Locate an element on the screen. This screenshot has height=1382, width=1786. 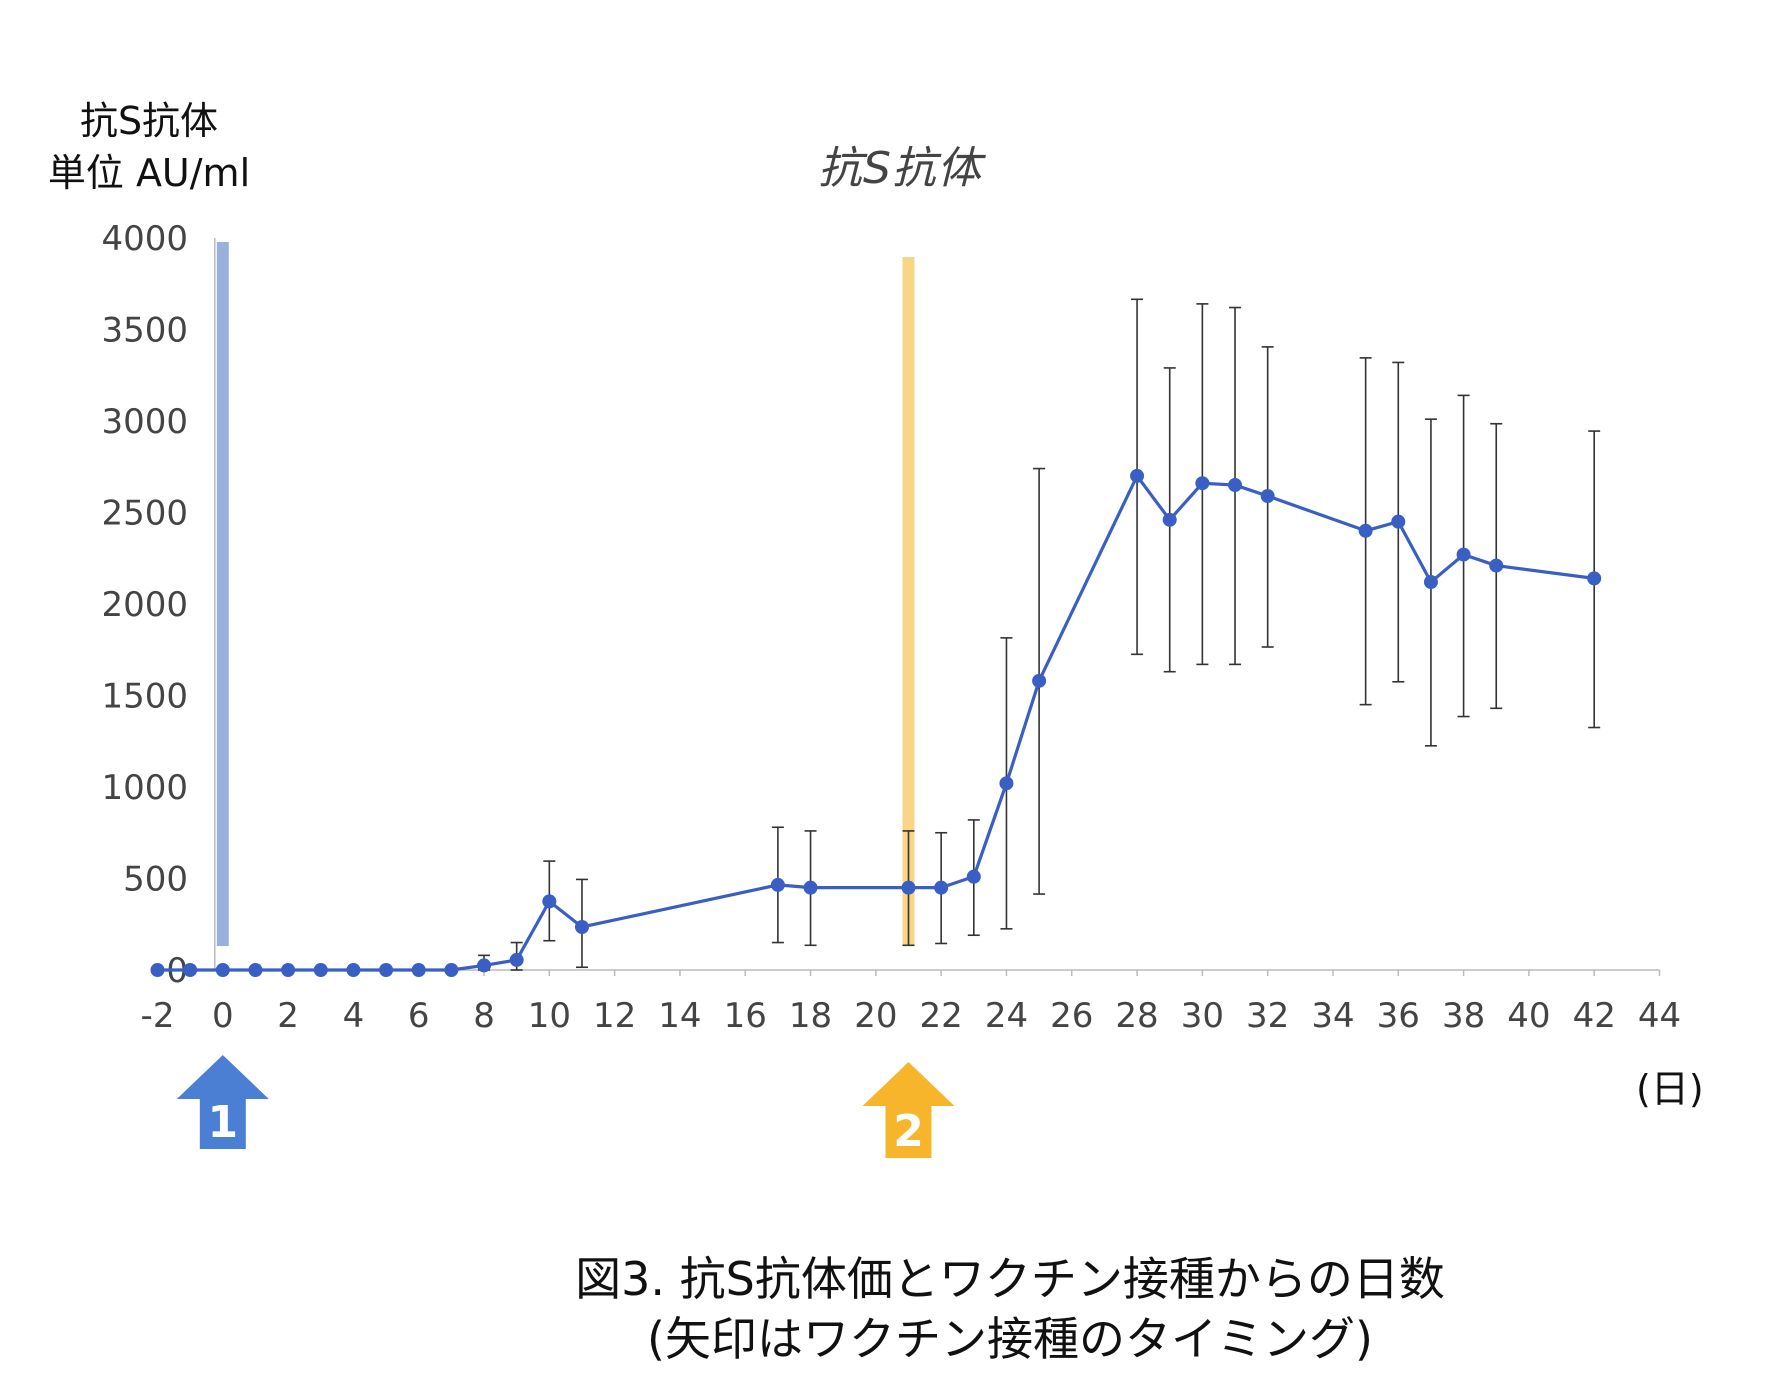
x-tick-label: 6 is located at coordinates (419, 1016).